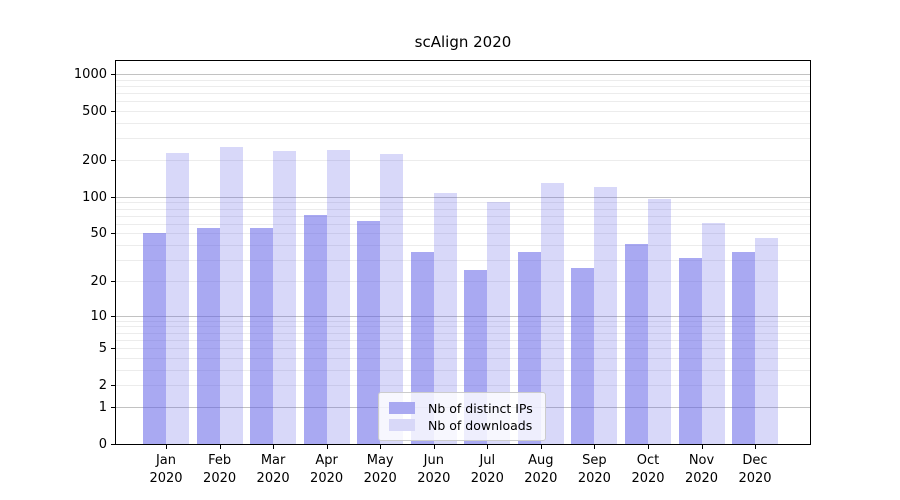 The height and width of the screenshot is (500, 900). Describe the element at coordinates (690, 351) in the screenshot. I see `bar-ips-nov` at that location.